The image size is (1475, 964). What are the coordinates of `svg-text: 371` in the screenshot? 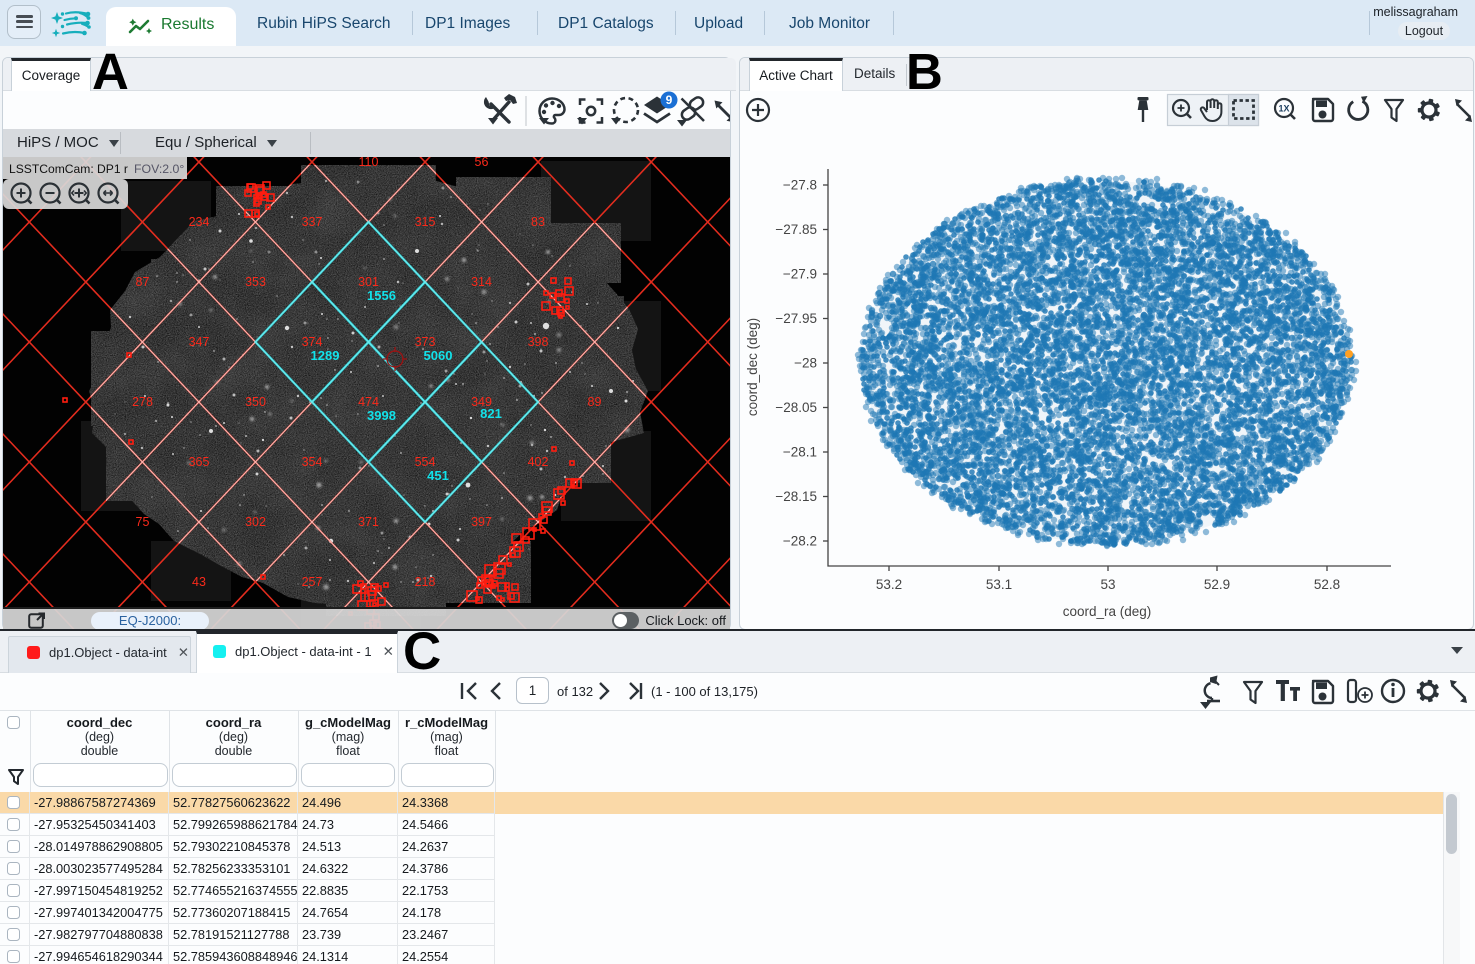 It's located at (368, 522).